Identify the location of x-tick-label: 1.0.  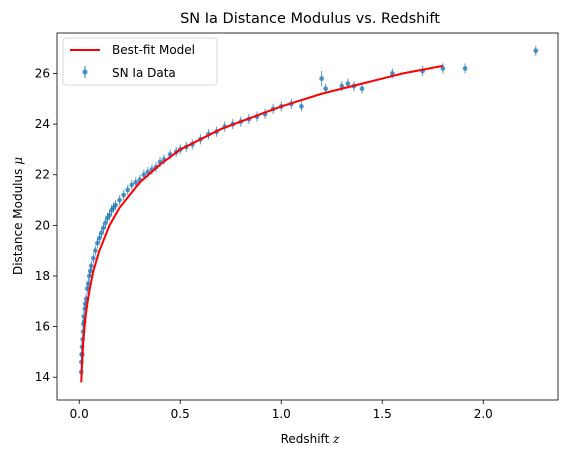
(281, 414).